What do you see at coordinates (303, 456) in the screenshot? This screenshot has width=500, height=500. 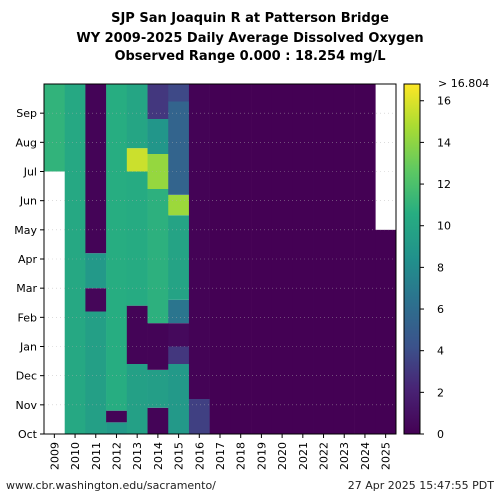 I see `x-tick-label: 2021` at bounding box center [303, 456].